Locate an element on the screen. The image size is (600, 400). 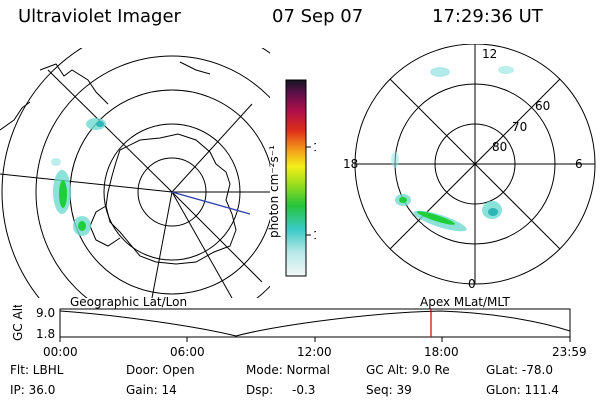
colorbar: 100 10 photon cm⁻²s⁻¹ is located at coordinates (291, 178).